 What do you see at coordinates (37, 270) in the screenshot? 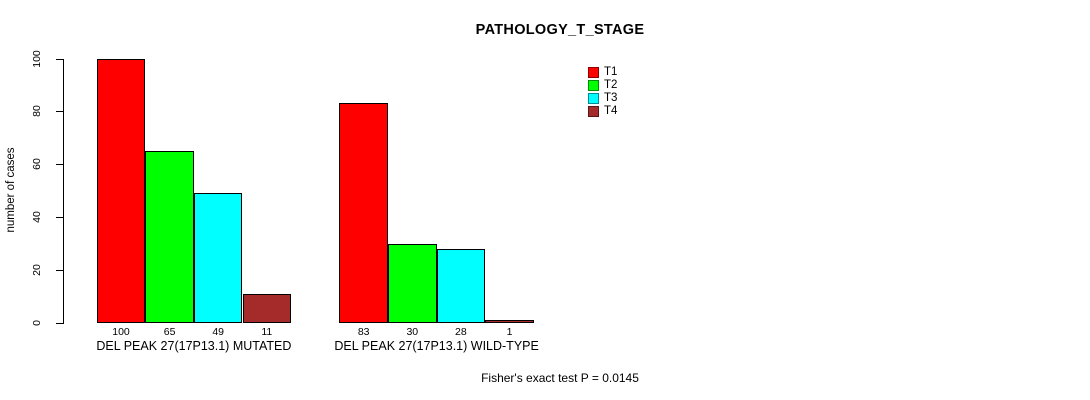
I see `y-axis-tick-label: 20` at bounding box center [37, 270].